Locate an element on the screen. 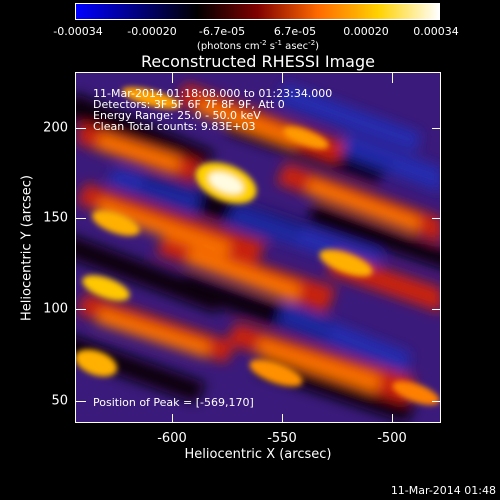 The width and height of the screenshot is (500, 500). x-tick-label: -600 is located at coordinates (172, 438).